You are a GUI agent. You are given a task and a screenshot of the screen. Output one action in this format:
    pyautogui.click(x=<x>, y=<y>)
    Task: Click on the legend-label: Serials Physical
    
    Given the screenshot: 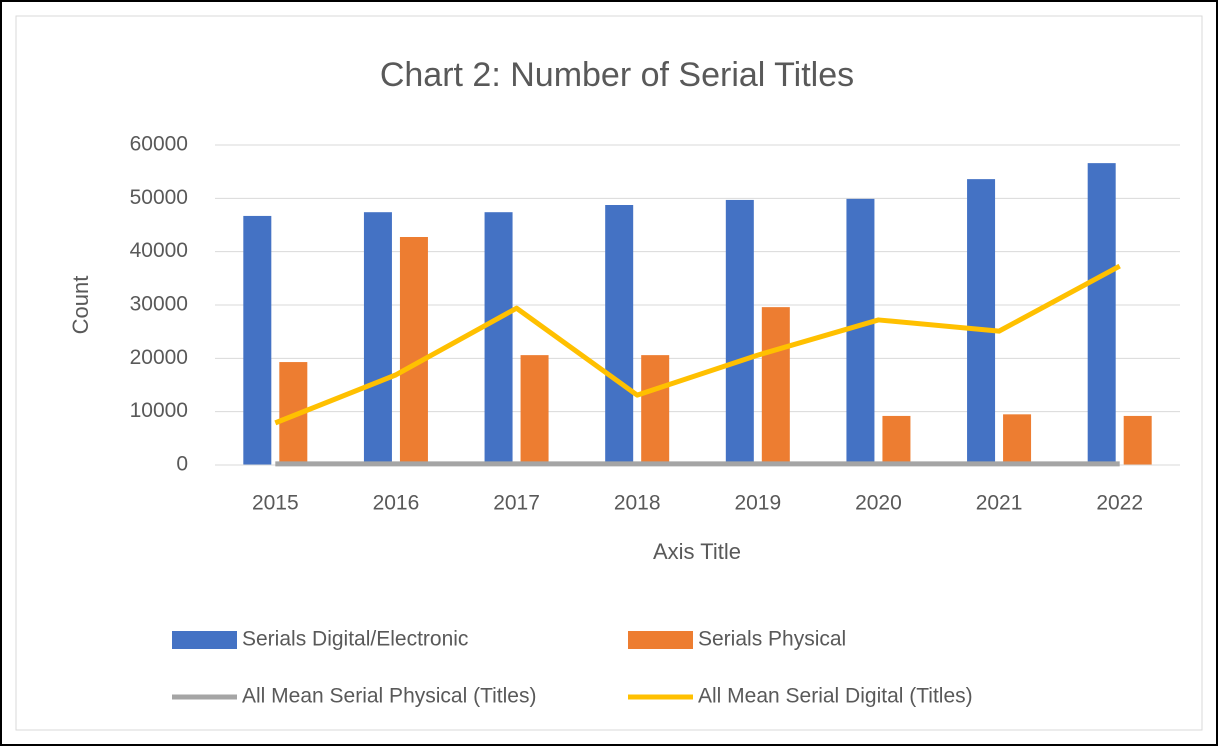 What is the action you would take?
    pyautogui.click(x=772, y=639)
    